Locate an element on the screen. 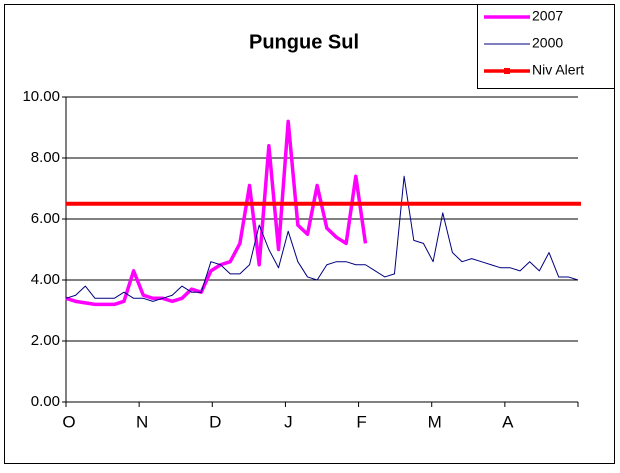  chart-title: Pungue Sul is located at coordinates (304, 42).